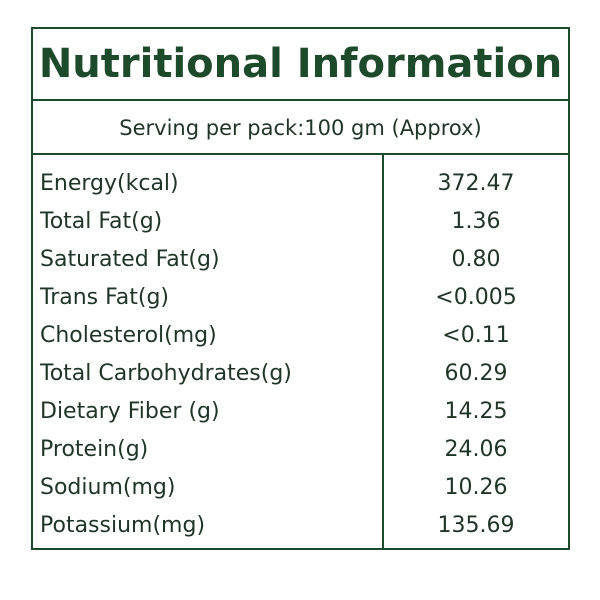 The height and width of the screenshot is (600, 600). Describe the element at coordinates (476, 335) in the screenshot. I see `nutrient-value: <0.11` at that location.